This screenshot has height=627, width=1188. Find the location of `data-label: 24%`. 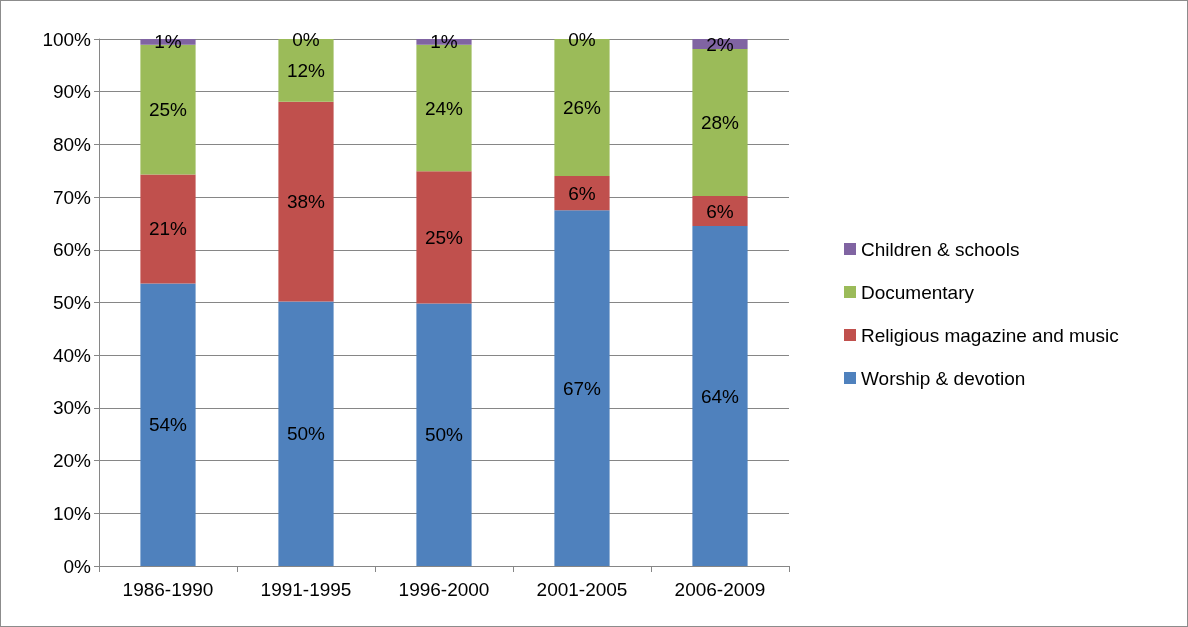

data-label: 24% is located at coordinates (444, 108).